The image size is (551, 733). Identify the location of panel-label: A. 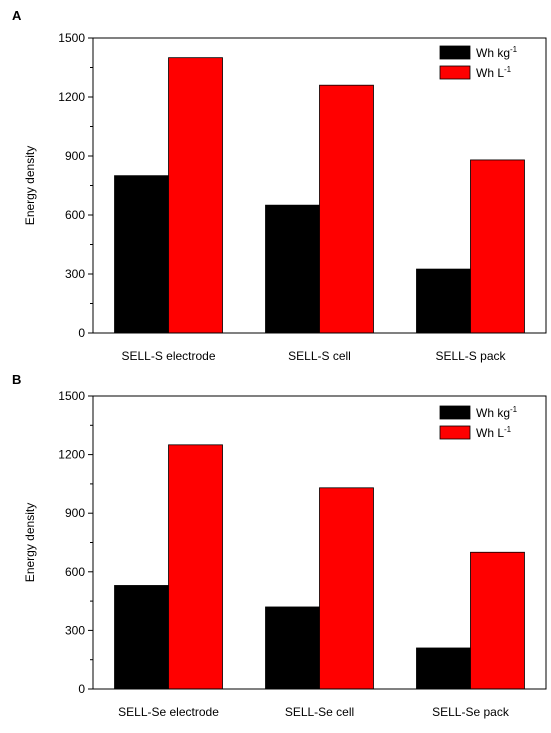
(17, 15).